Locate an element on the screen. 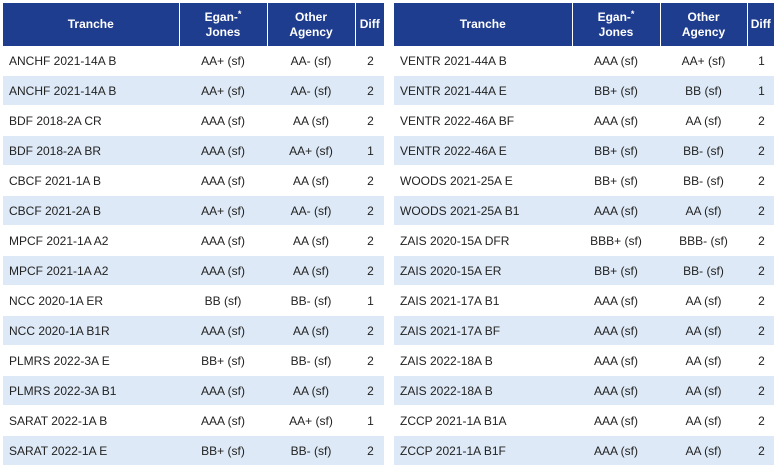 This screenshot has height=466, width=778. tranche-cell: ZAIS 2020-15A ER is located at coordinates (483, 270).